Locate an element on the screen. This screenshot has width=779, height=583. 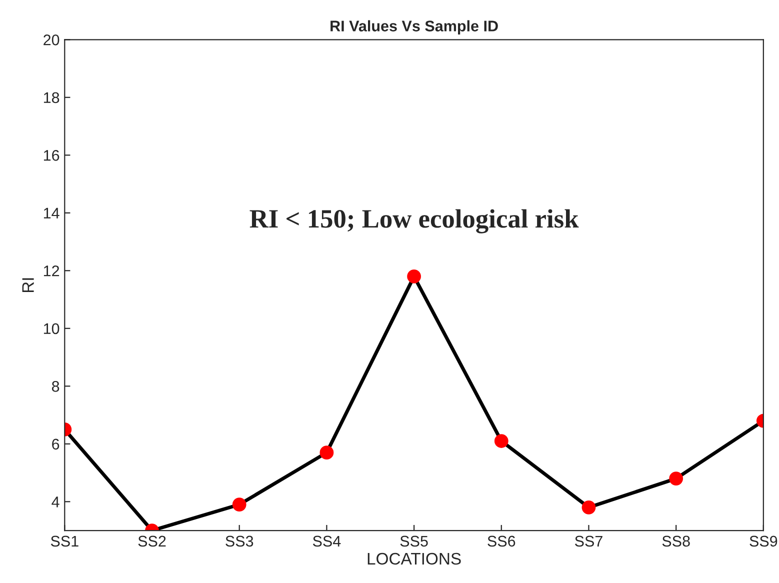
x-tick-label: SS6 is located at coordinates (502, 541).